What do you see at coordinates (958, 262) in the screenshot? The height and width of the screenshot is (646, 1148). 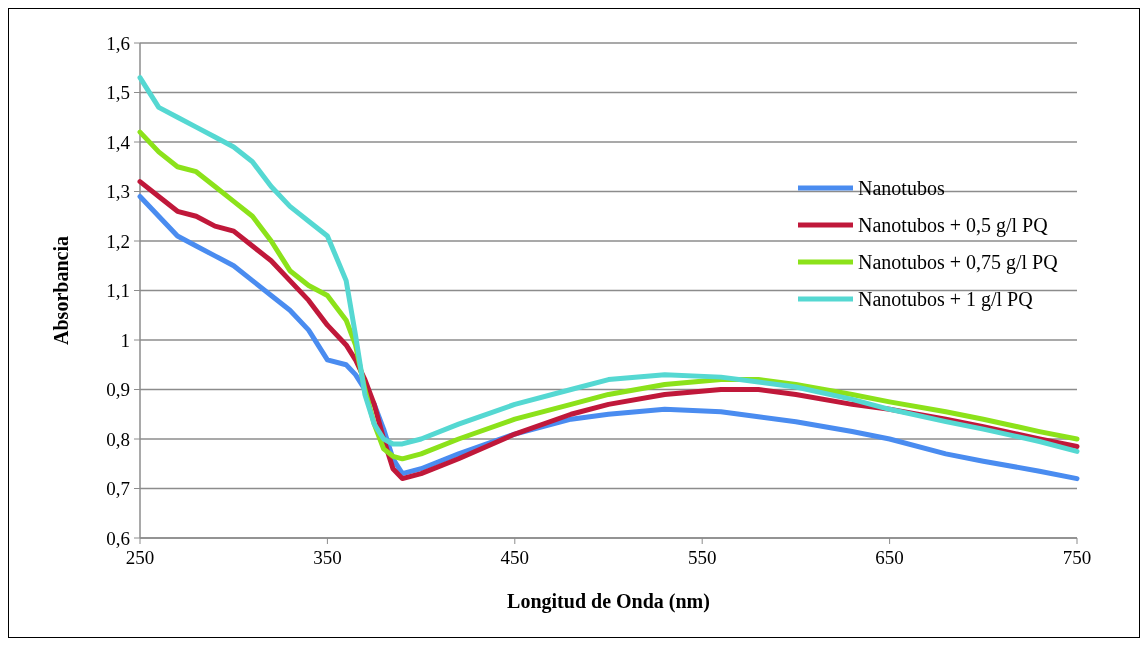 I see `legend-label: Nanotubos + 0,75 g/l PQ` at bounding box center [958, 262].